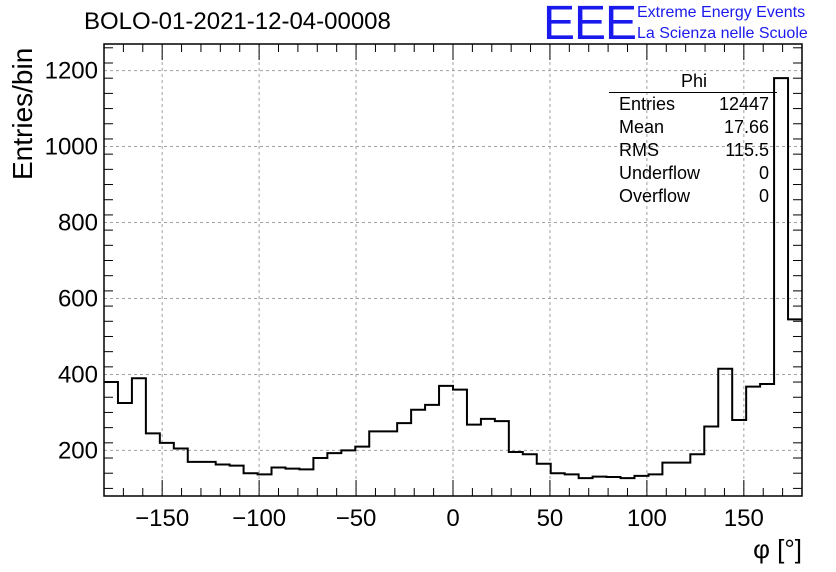 Image resolution: width=836 pixels, height=572 pixels. I want to click on x-axis-label: φ [°], so click(777, 549).